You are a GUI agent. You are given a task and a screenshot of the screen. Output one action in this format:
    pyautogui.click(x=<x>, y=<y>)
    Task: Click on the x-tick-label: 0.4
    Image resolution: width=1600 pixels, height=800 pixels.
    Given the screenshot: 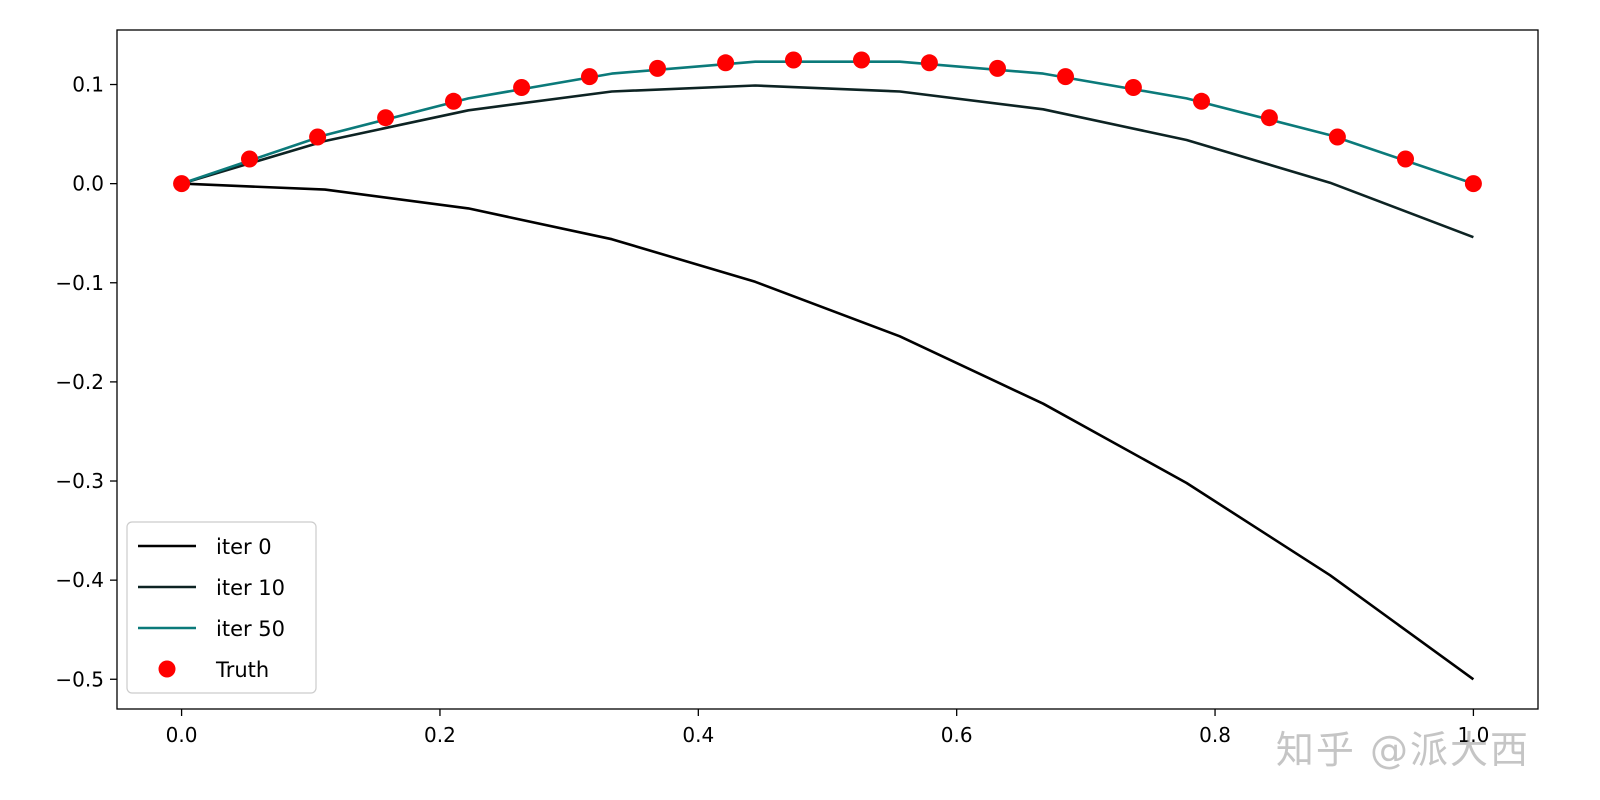 What is the action you would take?
    pyautogui.click(x=698, y=735)
    